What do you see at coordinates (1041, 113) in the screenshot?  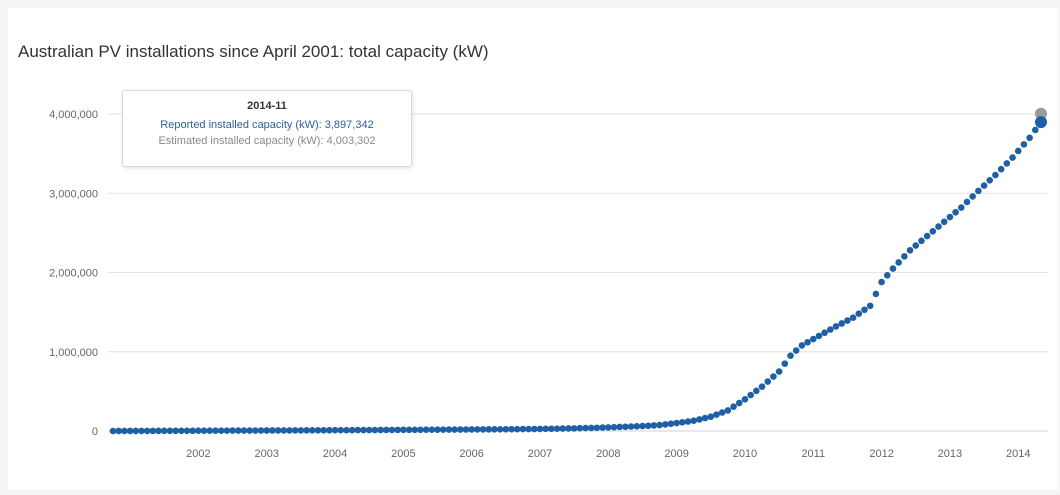 I see `data-point-estimated` at bounding box center [1041, 113].